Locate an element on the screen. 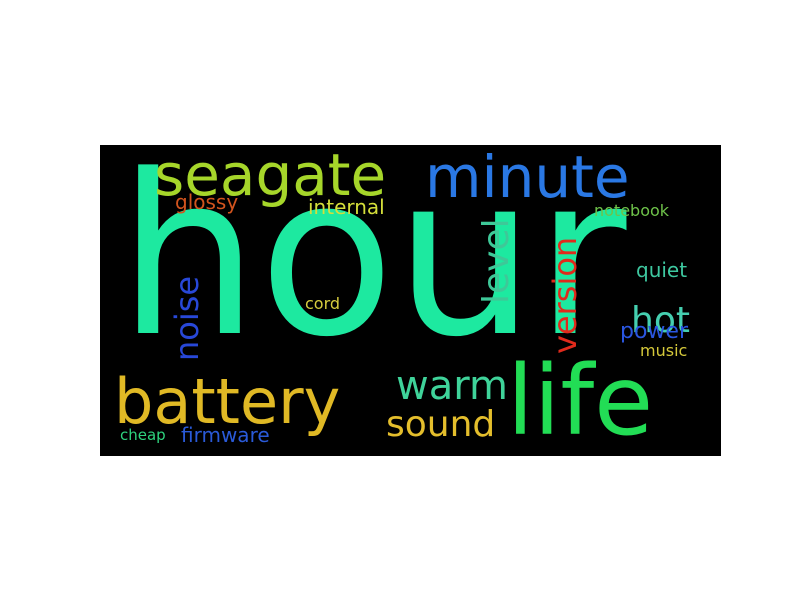  word-firmware: firmware is located at coordinates (225, 435).